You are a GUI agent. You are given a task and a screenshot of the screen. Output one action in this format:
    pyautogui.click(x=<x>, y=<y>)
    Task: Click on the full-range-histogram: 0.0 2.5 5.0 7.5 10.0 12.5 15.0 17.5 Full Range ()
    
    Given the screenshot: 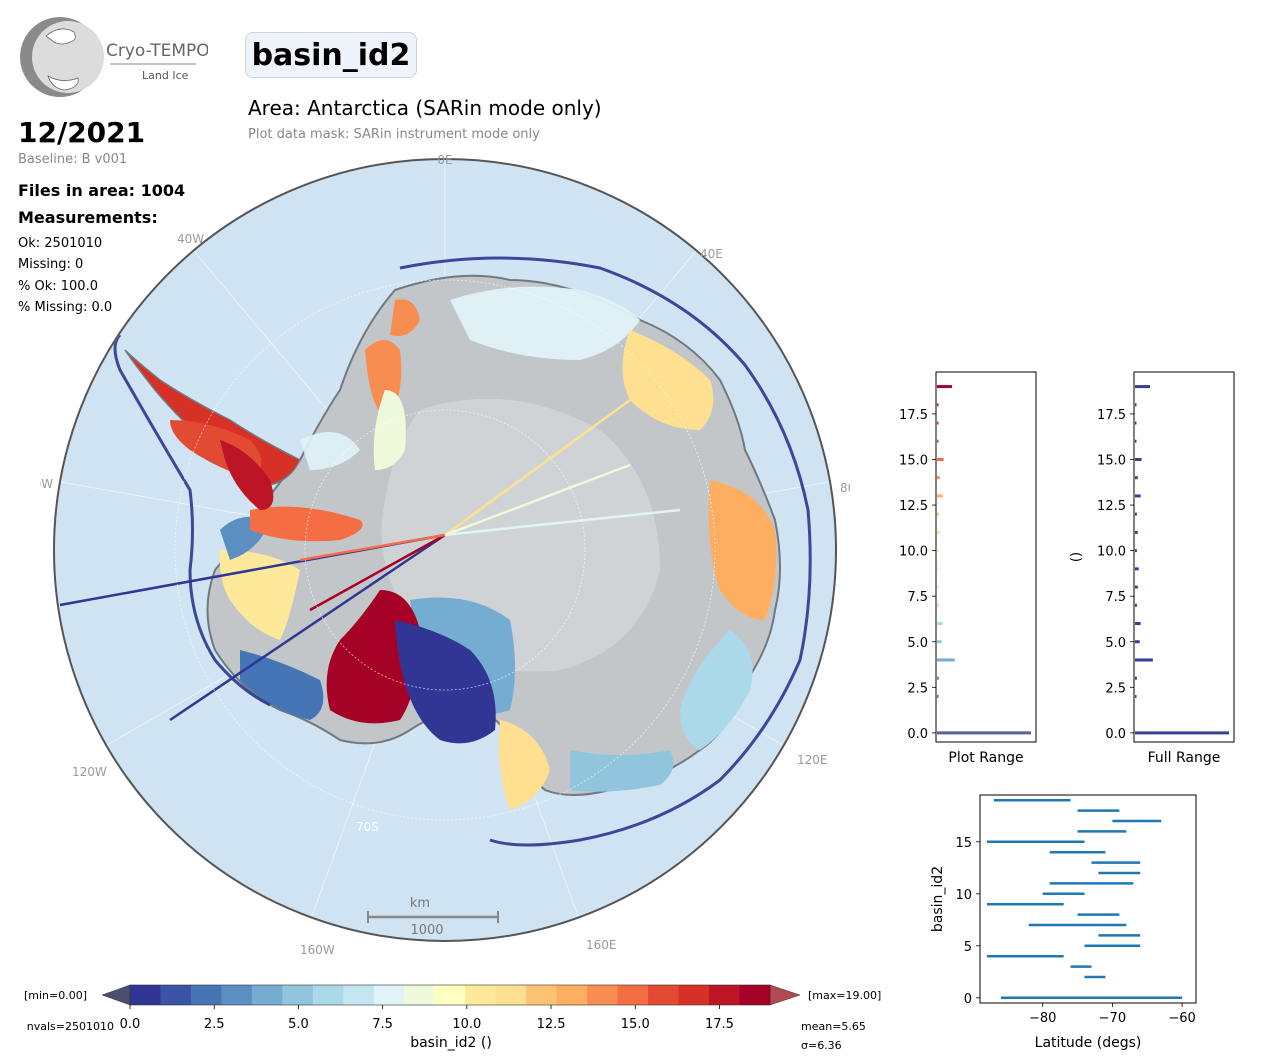 What is the action you would take?
    pyautogui.click(x=1152, y=568)
    